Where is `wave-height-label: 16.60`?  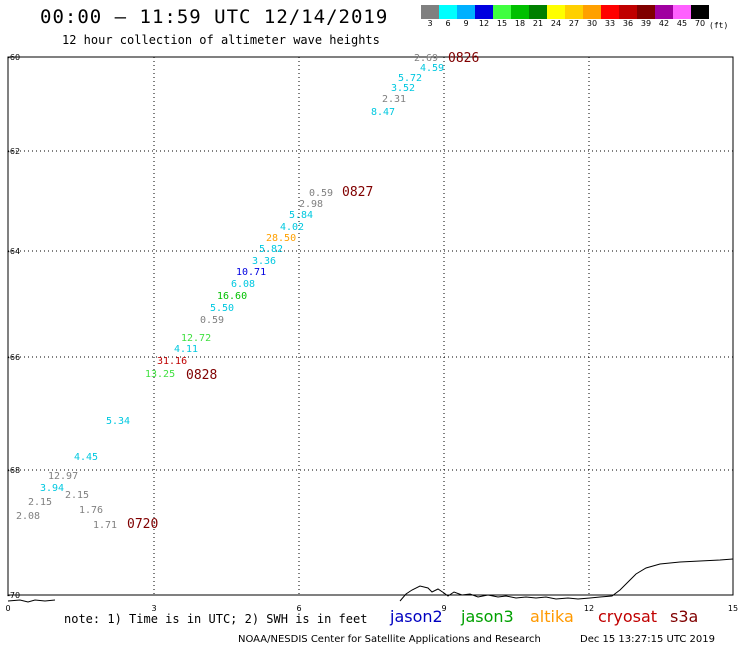 wave-height-label: 16.60 is located at coordinates (232, 296).